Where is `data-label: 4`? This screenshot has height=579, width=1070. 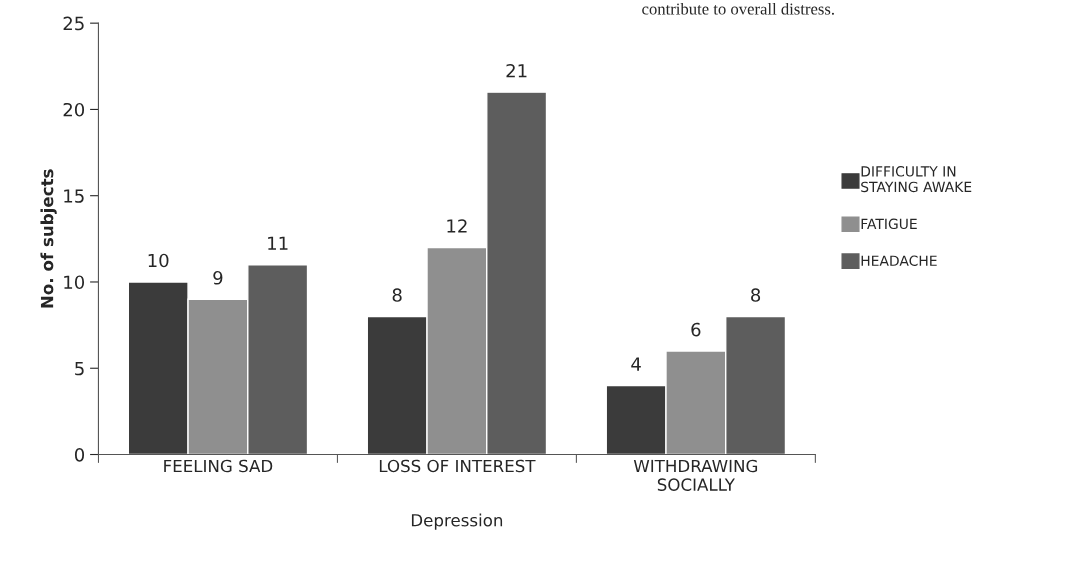
data-label: 4 is located at coordinates (636, 364).